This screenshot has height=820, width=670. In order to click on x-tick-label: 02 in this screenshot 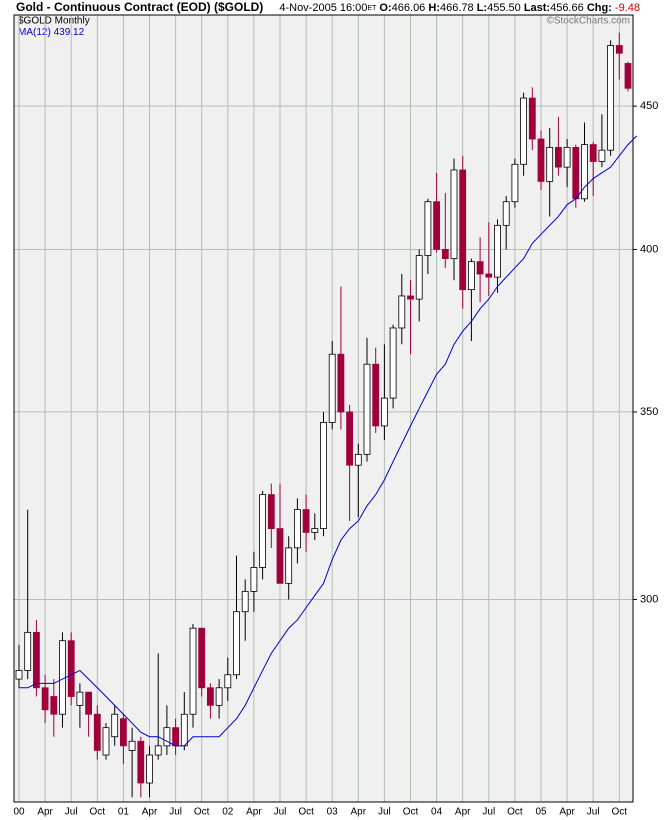, I will do `click(228, 812)`.